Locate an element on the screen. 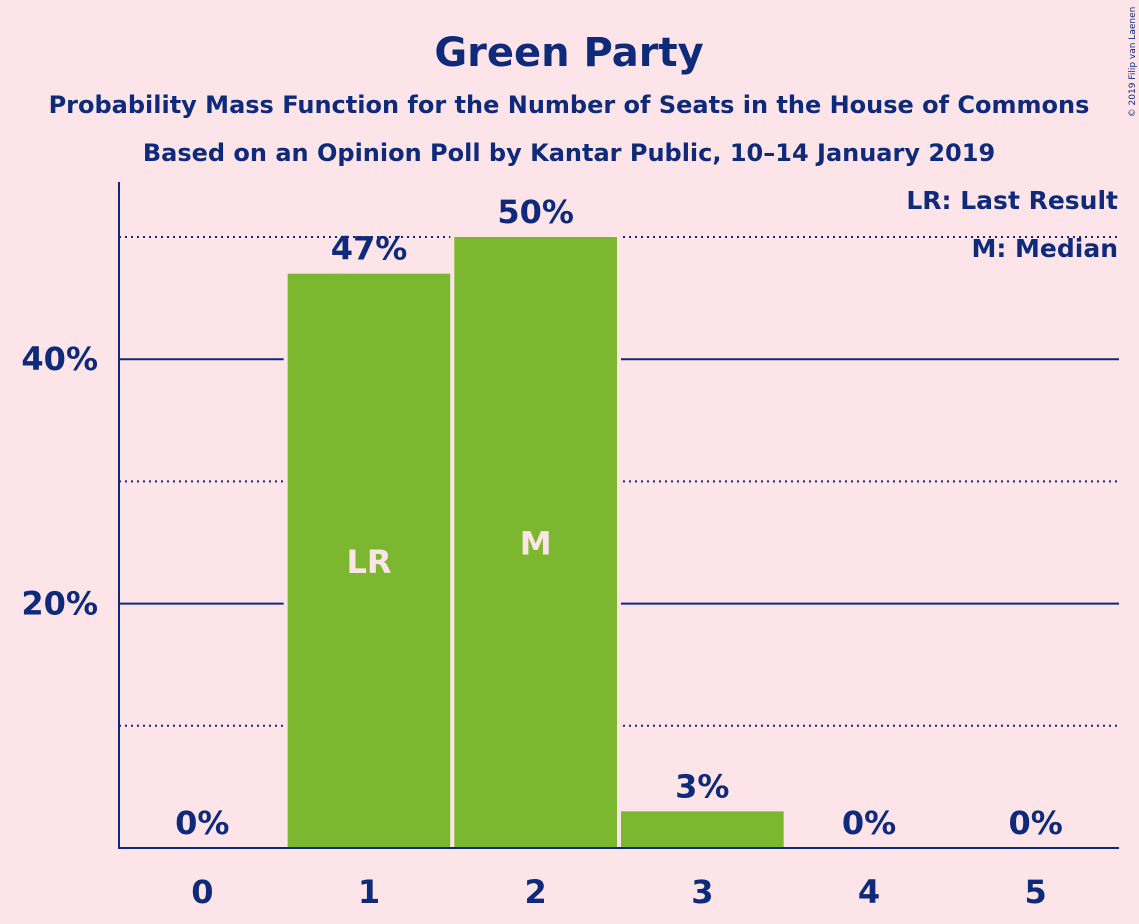 The width and height of the screenshot is (1139, 924). legend-median: M: Median is located at coordinates (1044, 248).